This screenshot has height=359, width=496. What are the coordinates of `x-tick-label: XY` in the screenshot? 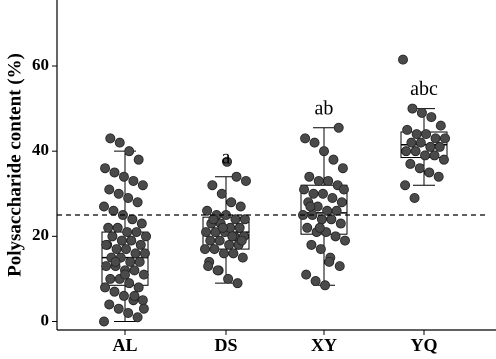 It's located at (324, 345).